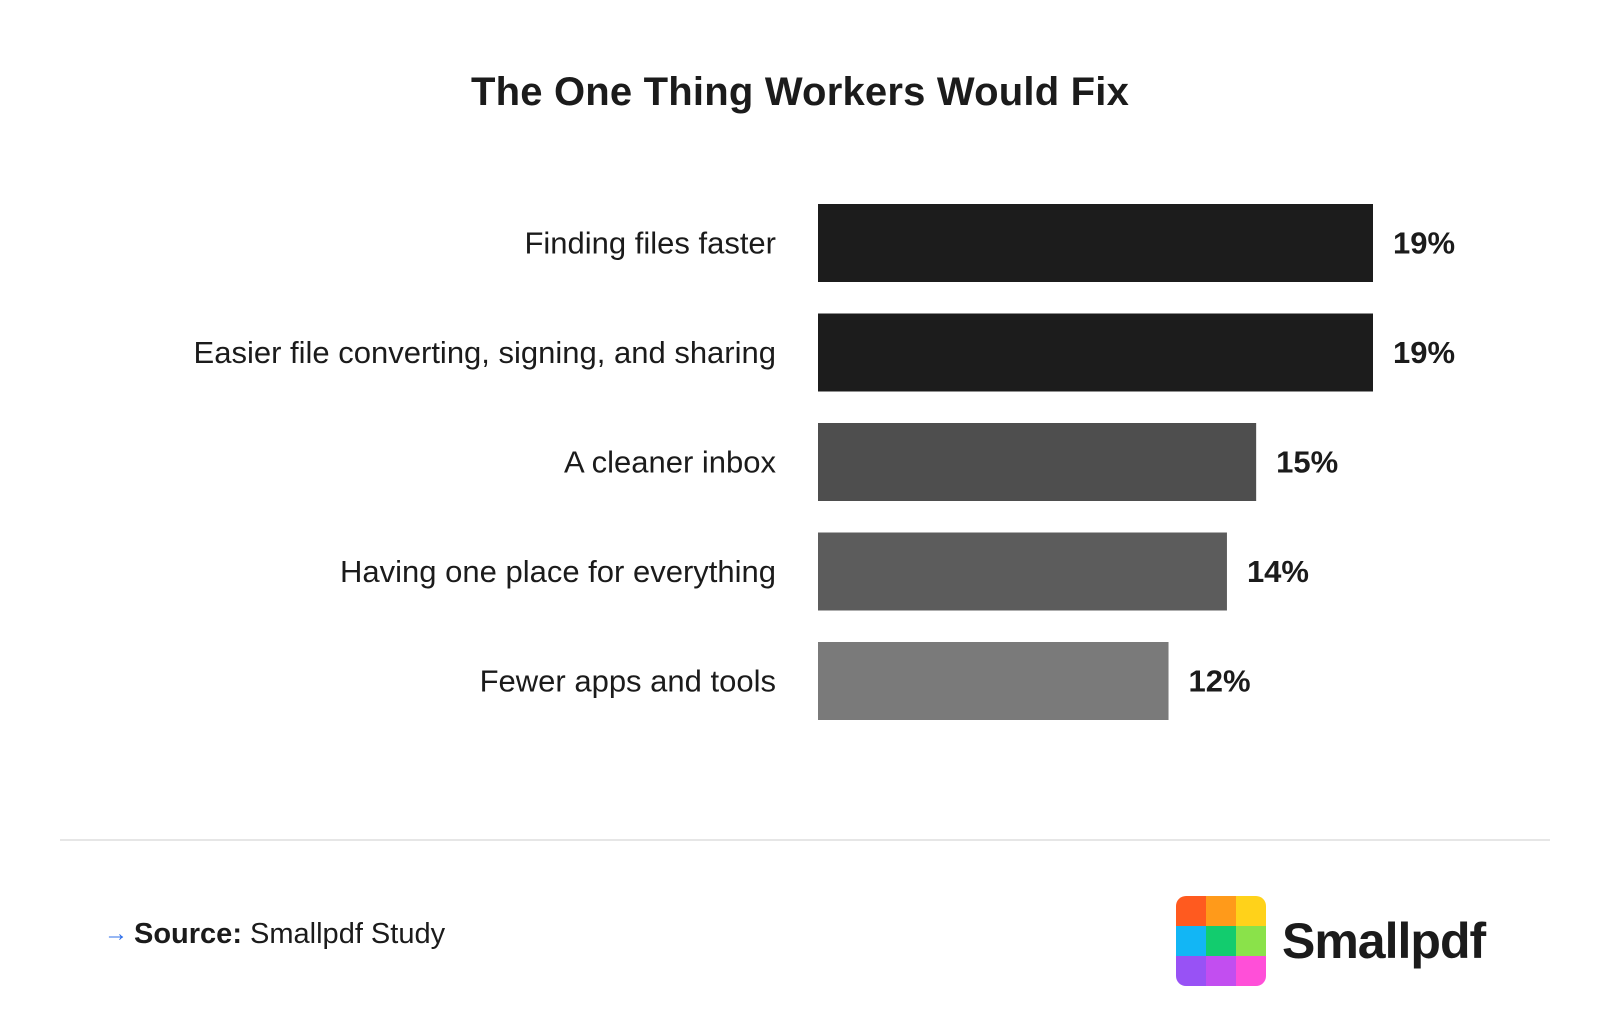  Describe the element at coordinates (348, 934) in the screenshot. I see `source-value: Smallpdf Study` at that location.